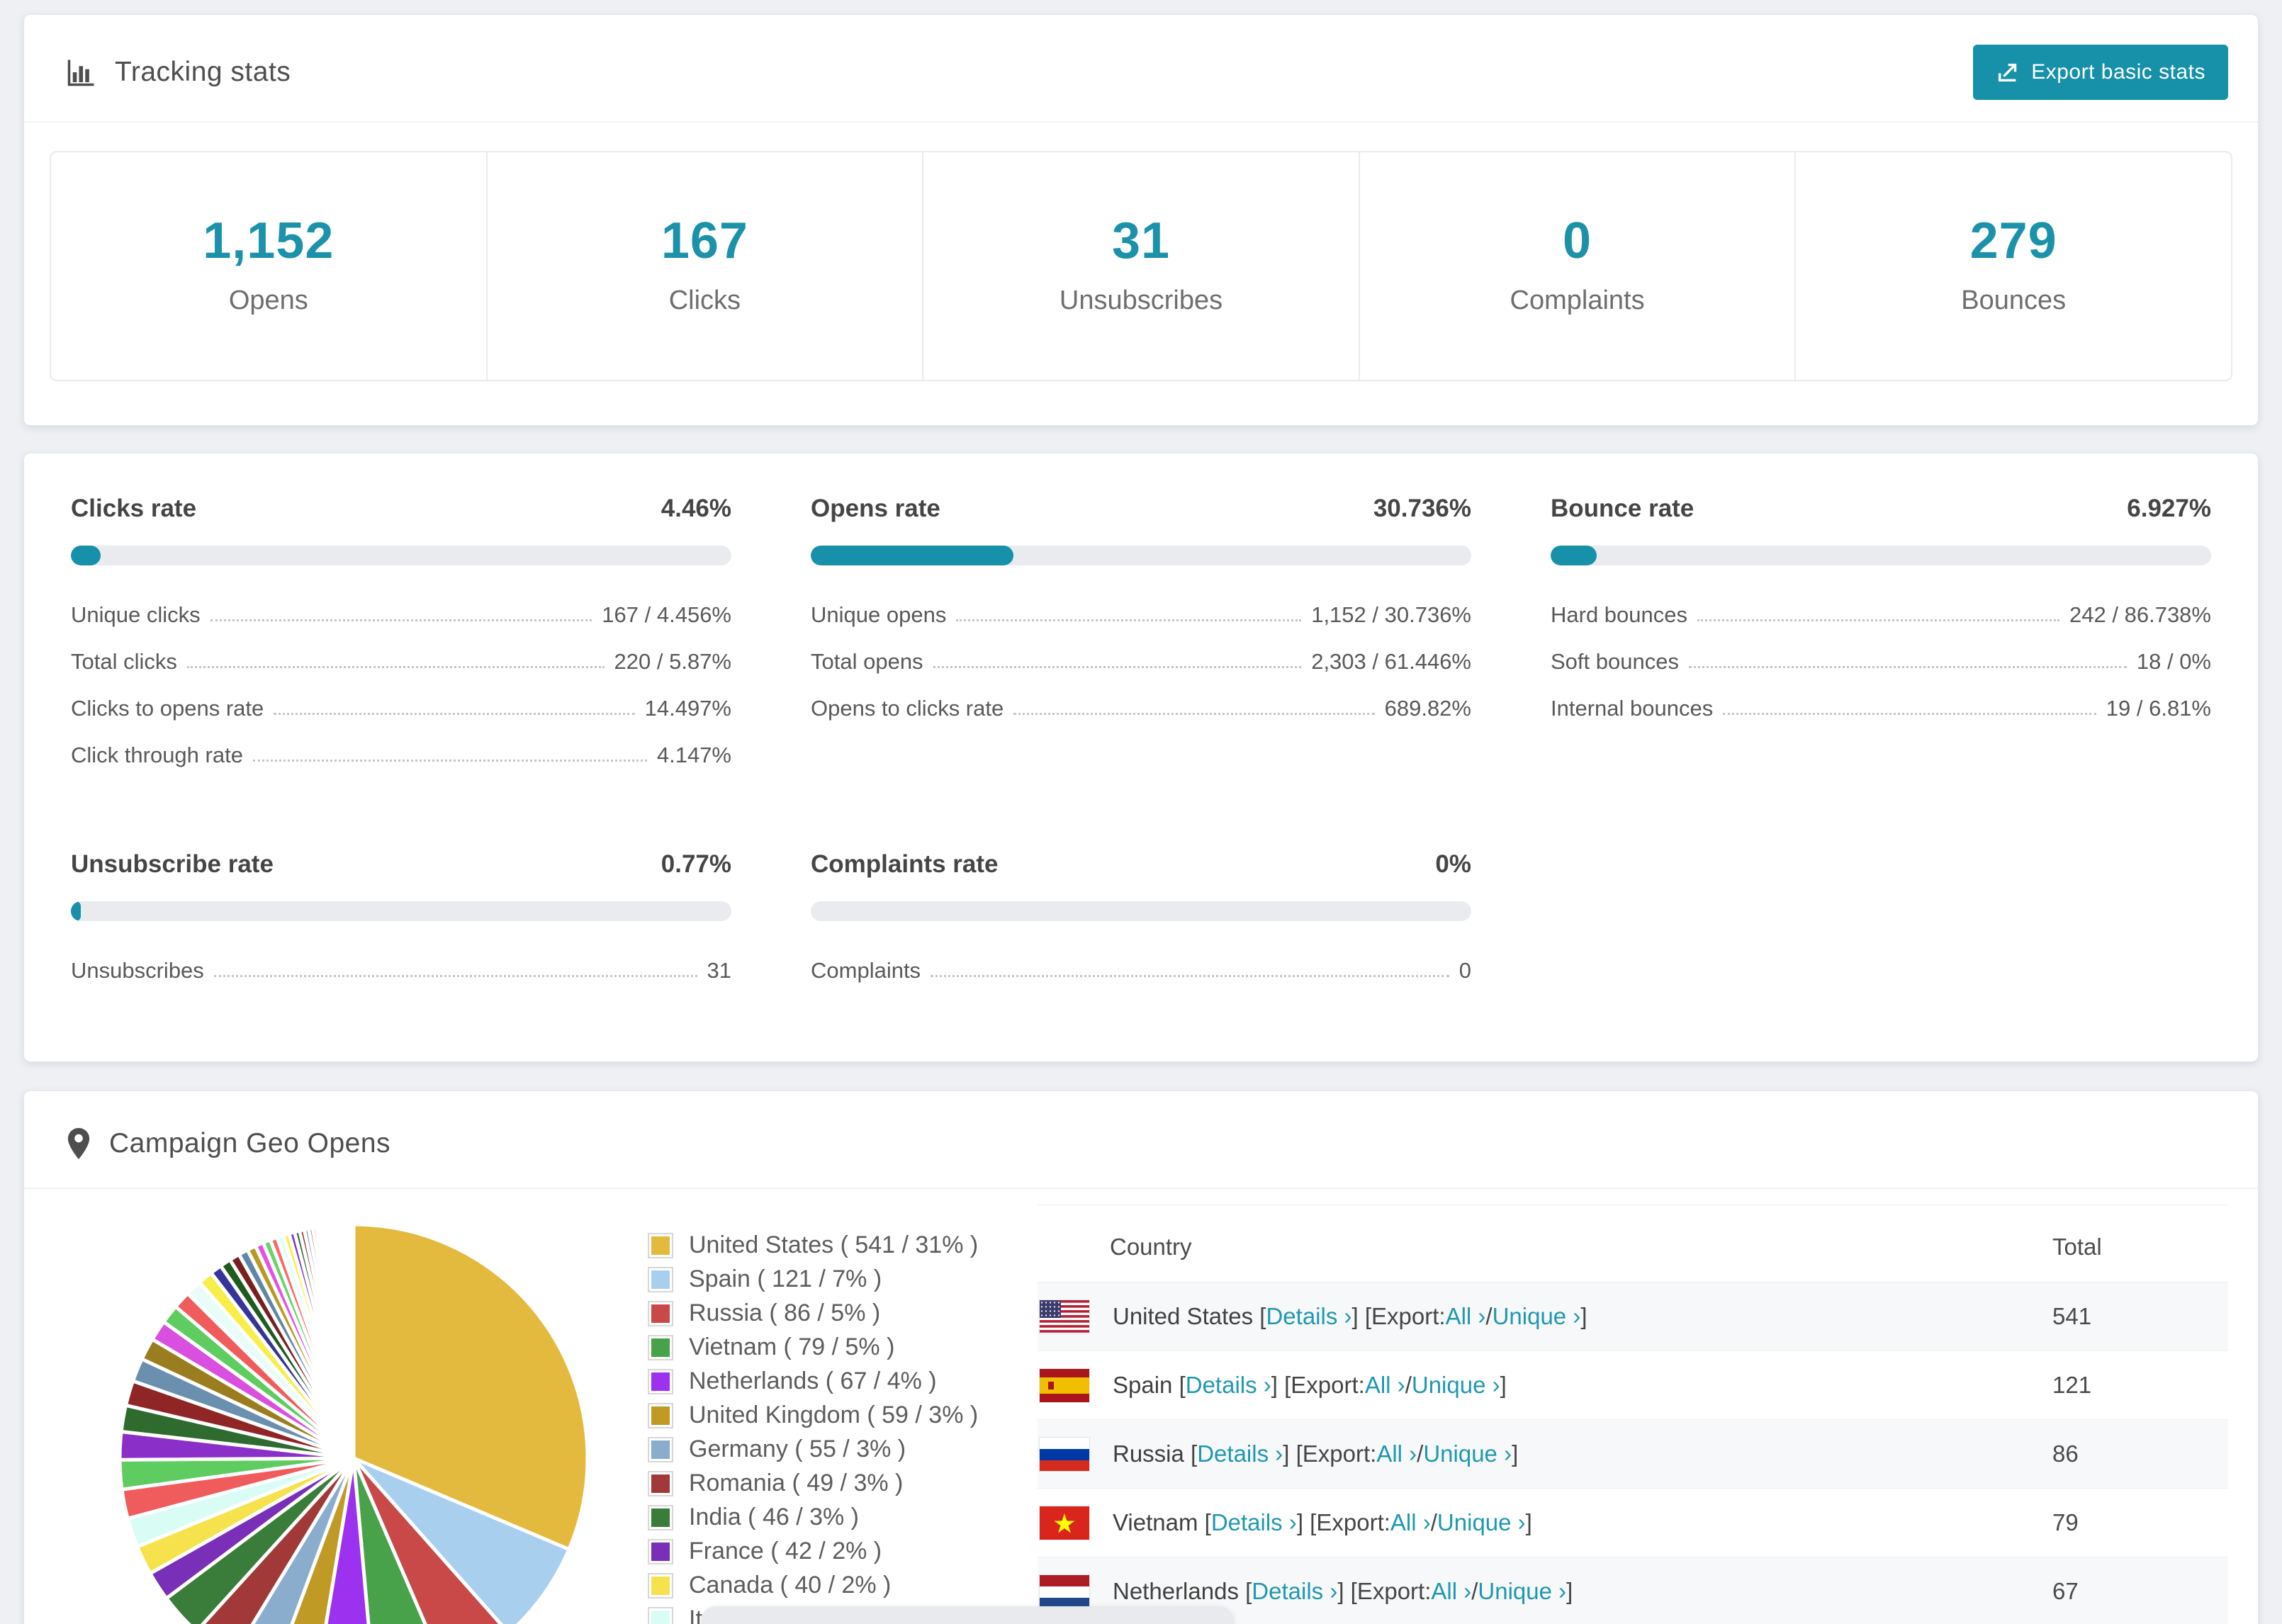 The image size is (2282, 1624). Describe the element at coordinates (1141, 928) in the screenshot. I see `rate-block: Complaints rate 0% Complaints 0` at that location.